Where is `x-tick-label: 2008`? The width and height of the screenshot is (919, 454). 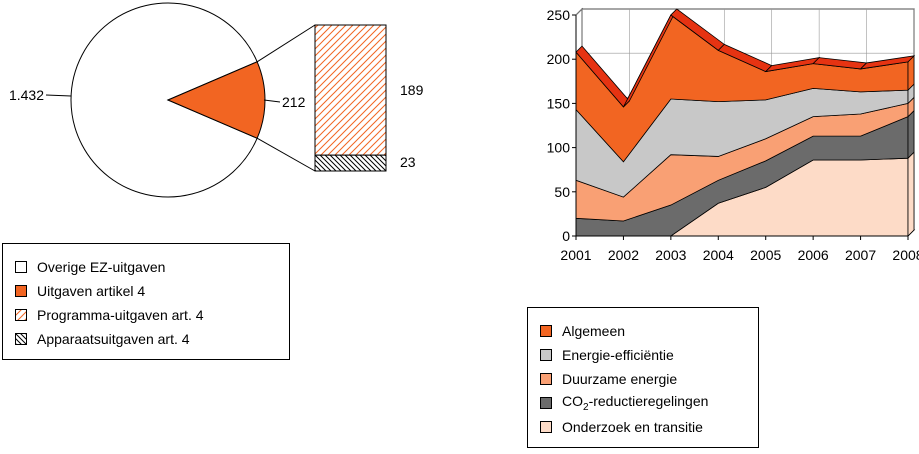
x-tick-label: 2008 is located at coordinates (905, 255).